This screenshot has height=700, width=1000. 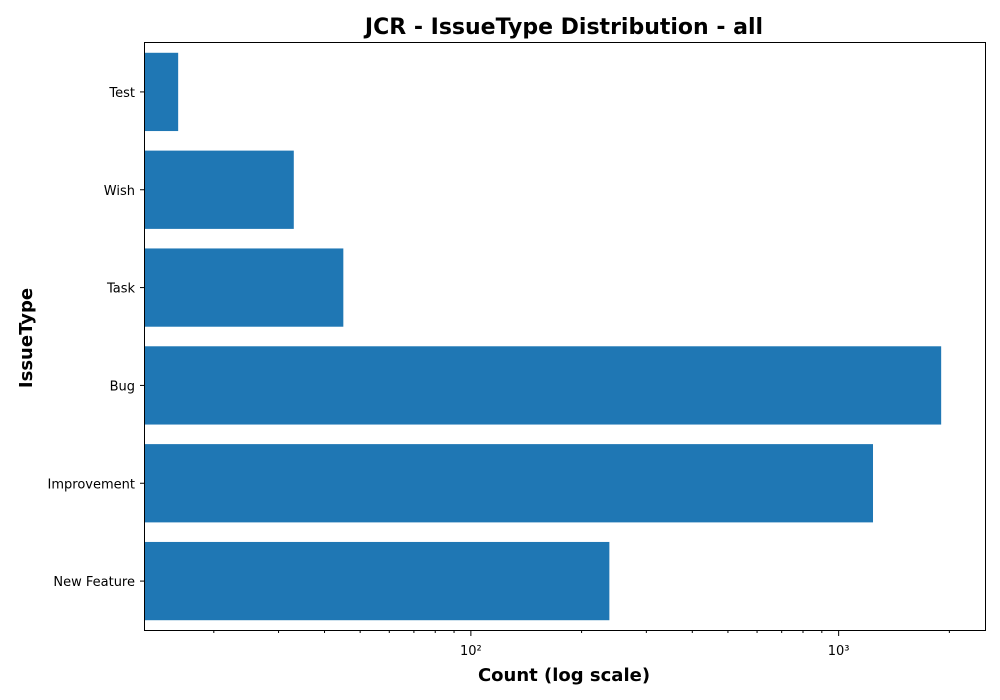 What do you see at coordinates (122, 386) in the screenshot?
I see `y-tick-label-bug: Bug` at bounding box center [122, 386].